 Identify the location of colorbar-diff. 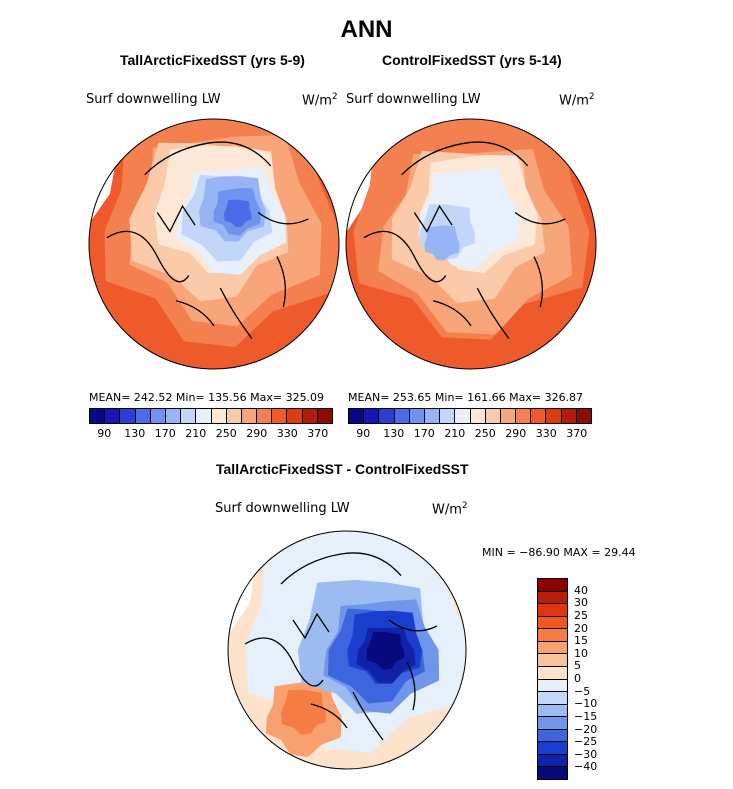
(552, 679).